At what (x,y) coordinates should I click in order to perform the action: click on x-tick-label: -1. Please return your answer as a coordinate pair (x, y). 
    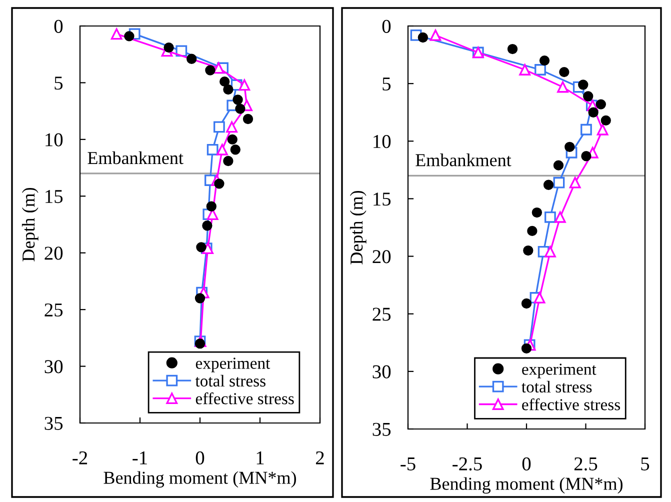
    Looking at the image, I should click on (139, 457).